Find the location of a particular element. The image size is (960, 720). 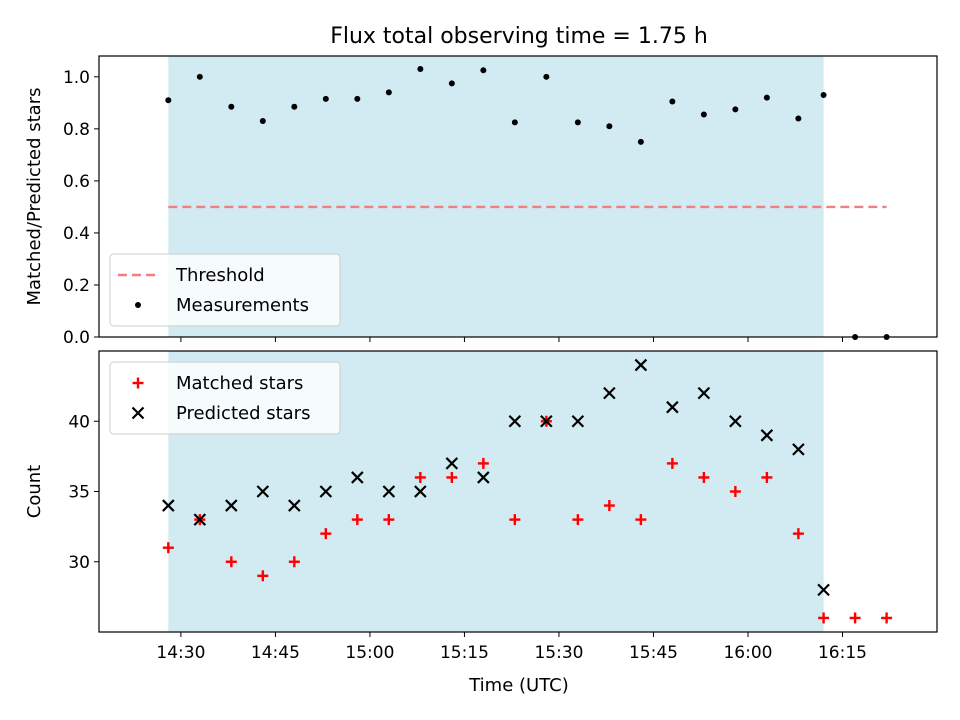

y-tick-label: 0.4 is located at coordinates (76, 234).